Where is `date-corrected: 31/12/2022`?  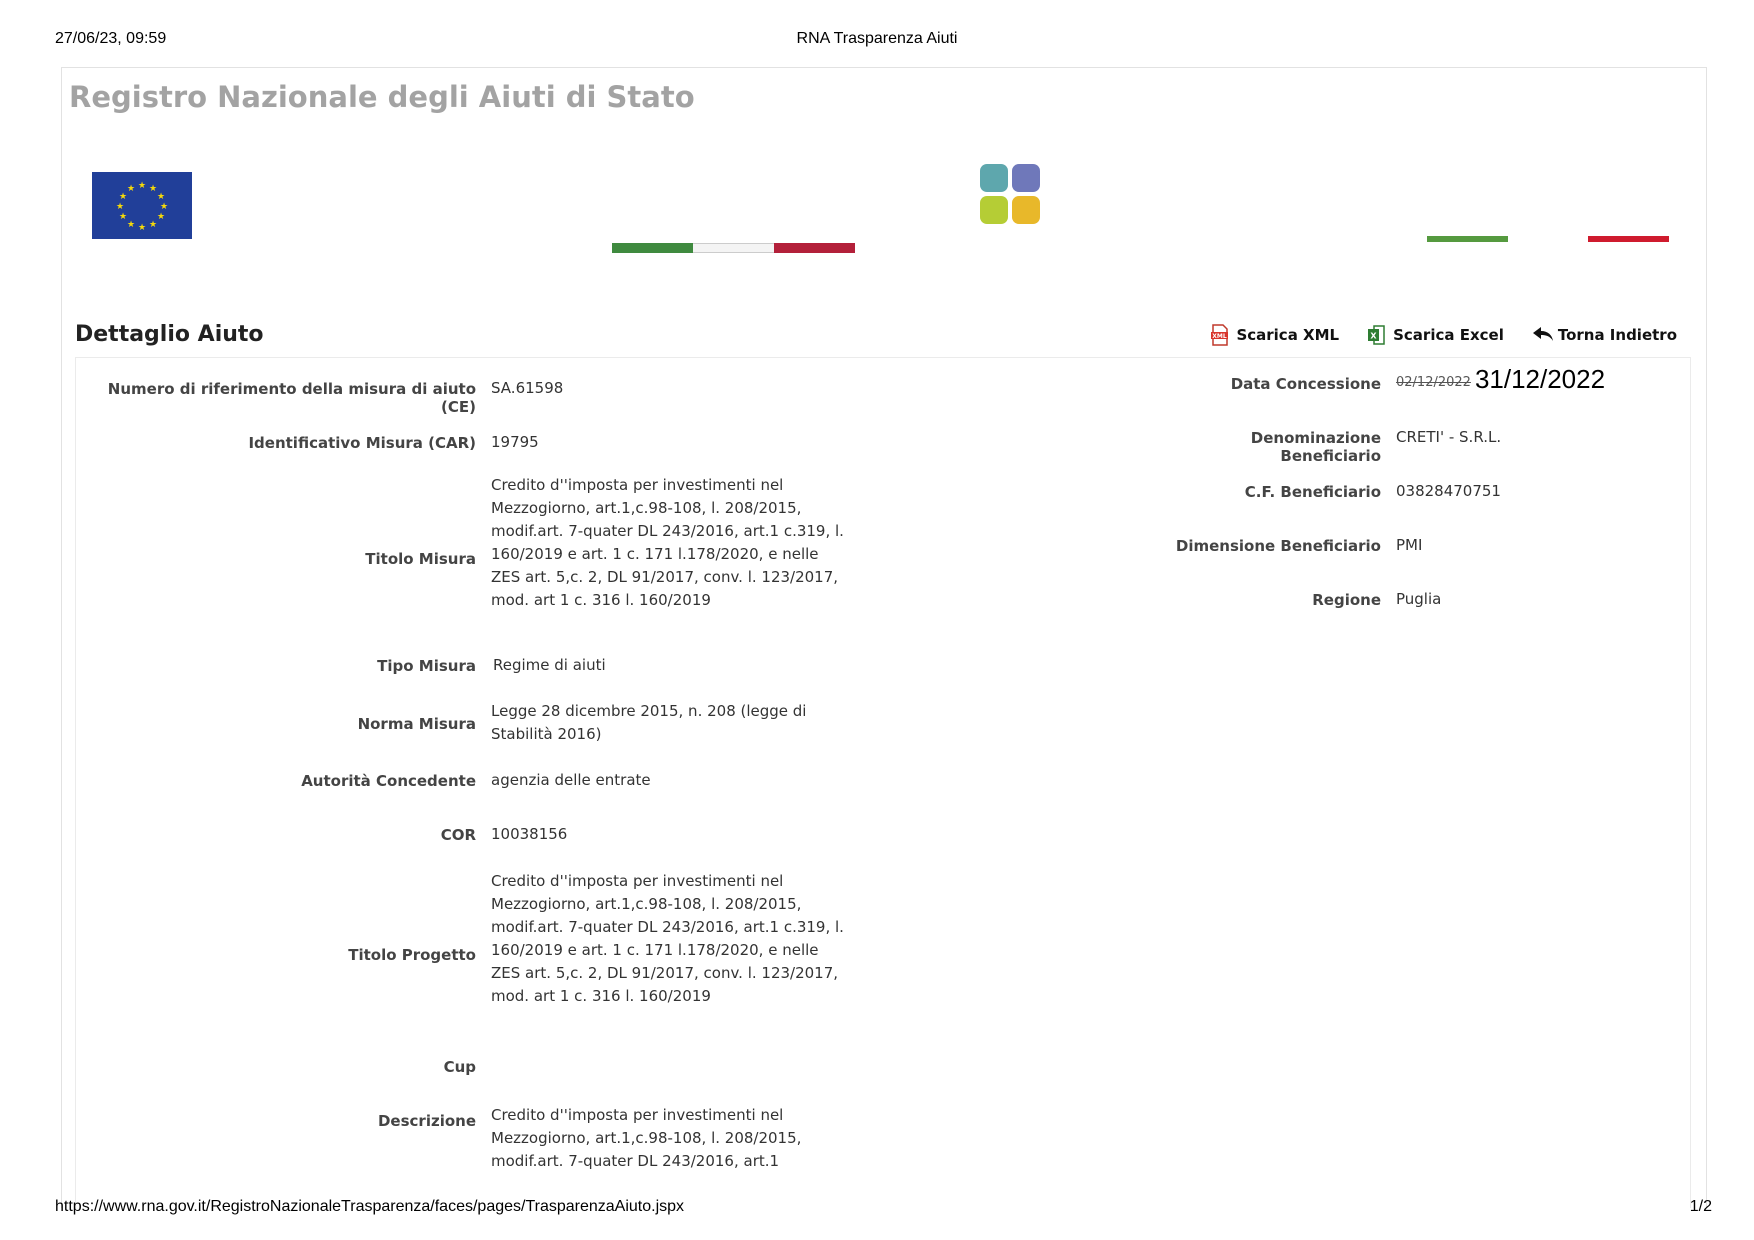 date-corrected: 31/12/2022 is located at coordinates (1540, 379).